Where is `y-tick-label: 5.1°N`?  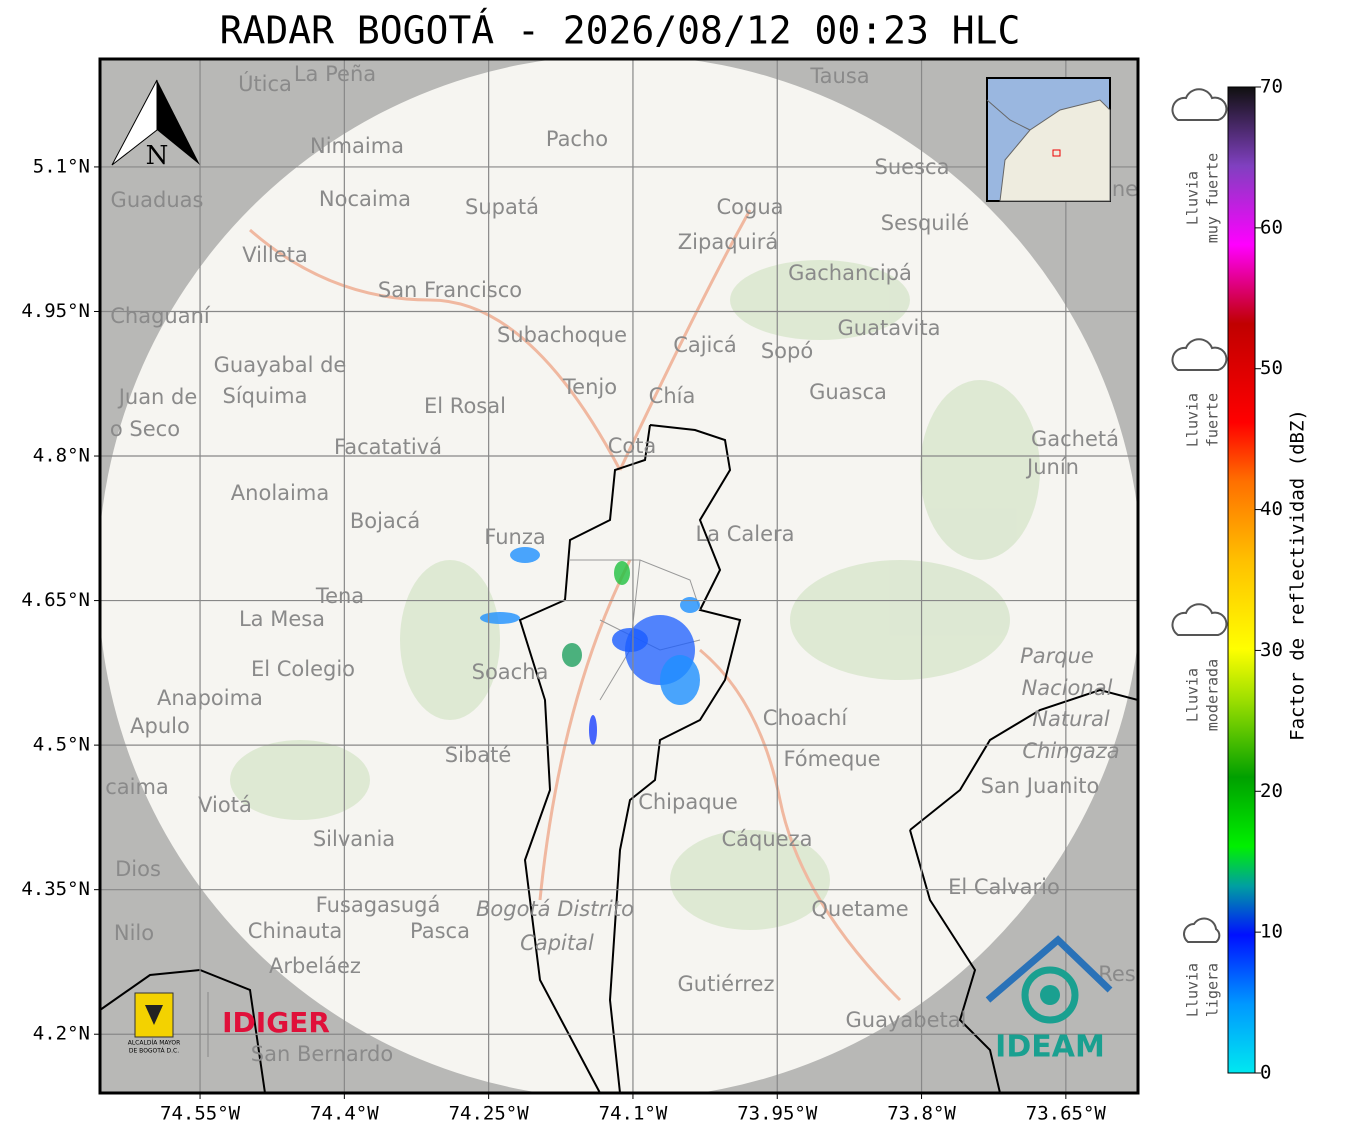 y-tick-label: 5.1°N is located at coordinates (61, 166).